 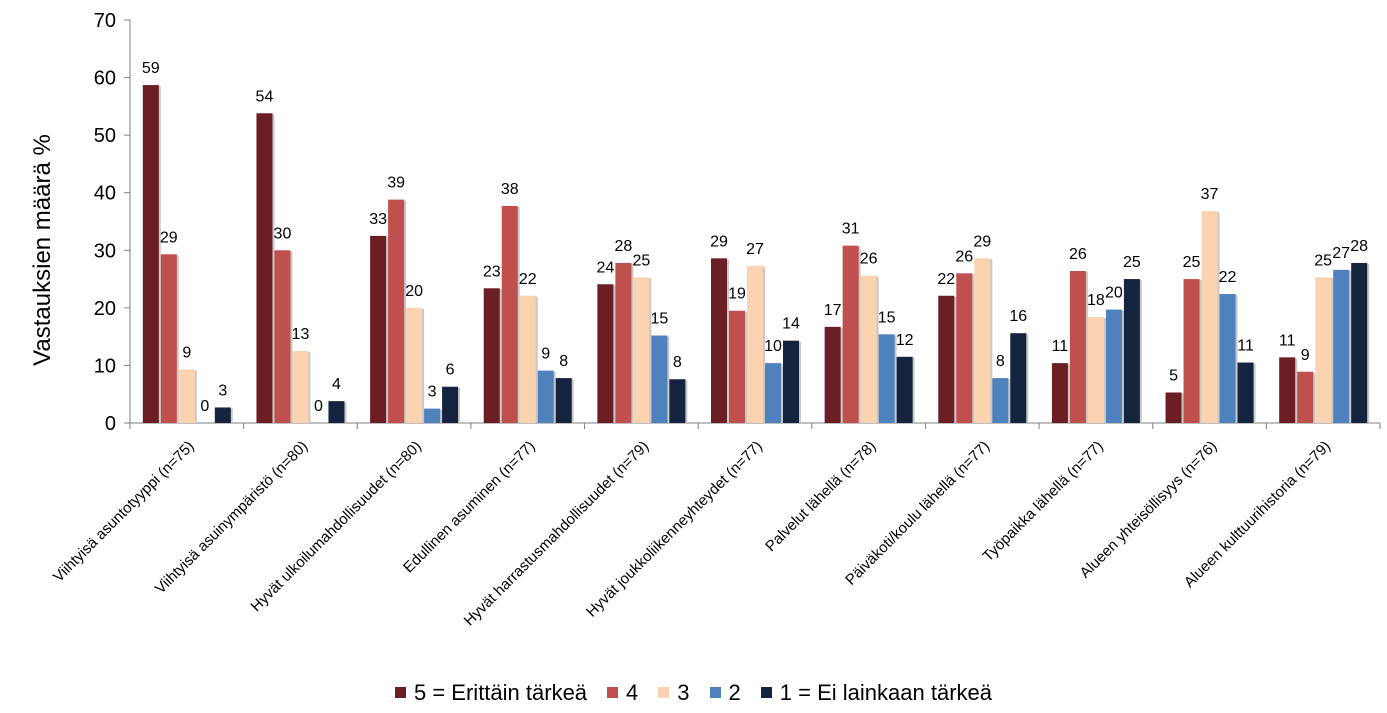 I want to click on x-tick-label: Edullinen asuminen (n=77), so click(x=469, y=507).